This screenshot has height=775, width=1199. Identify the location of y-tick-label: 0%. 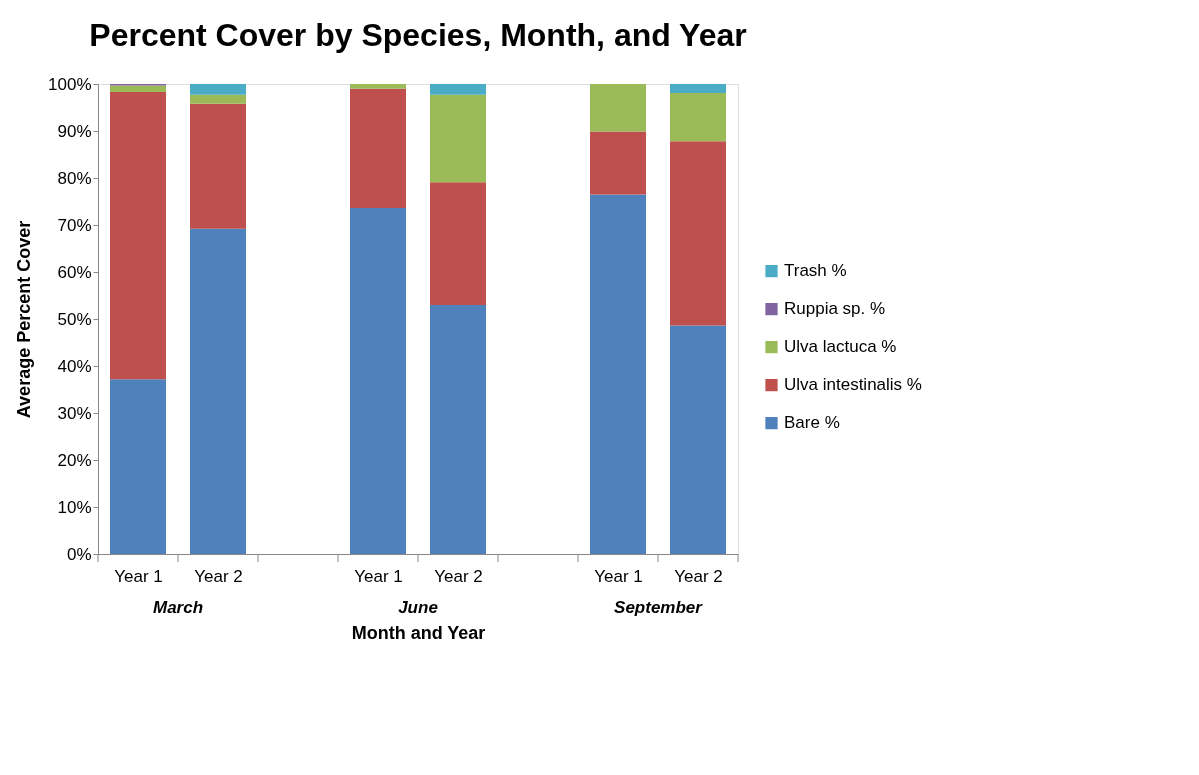
(79, 554).